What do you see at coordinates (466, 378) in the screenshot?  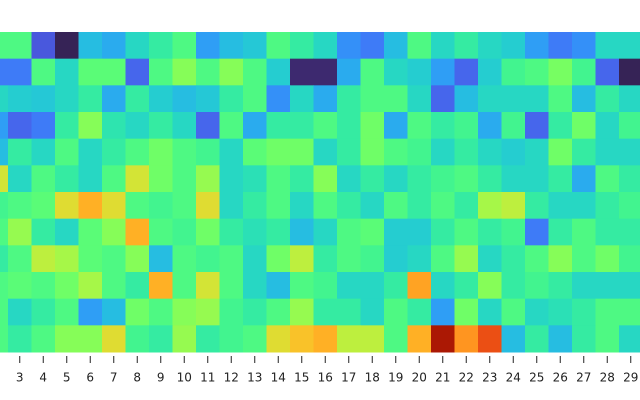 I see `x-tick-label: 22` at bounding box center [466, 378].